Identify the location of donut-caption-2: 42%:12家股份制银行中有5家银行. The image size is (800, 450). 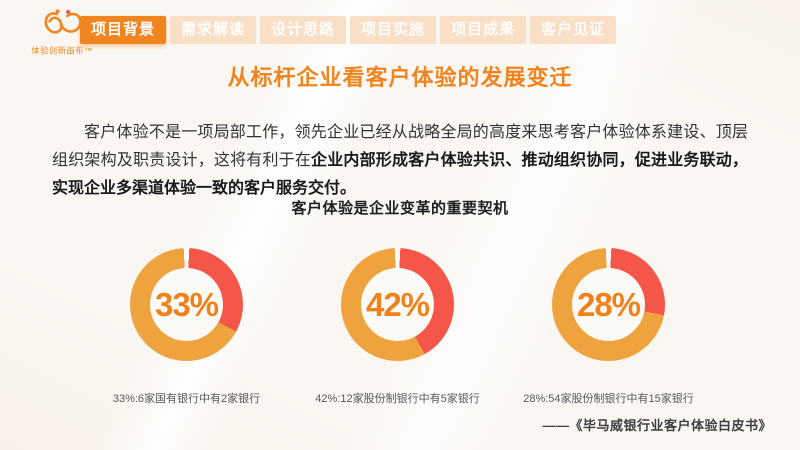
(397, 399).